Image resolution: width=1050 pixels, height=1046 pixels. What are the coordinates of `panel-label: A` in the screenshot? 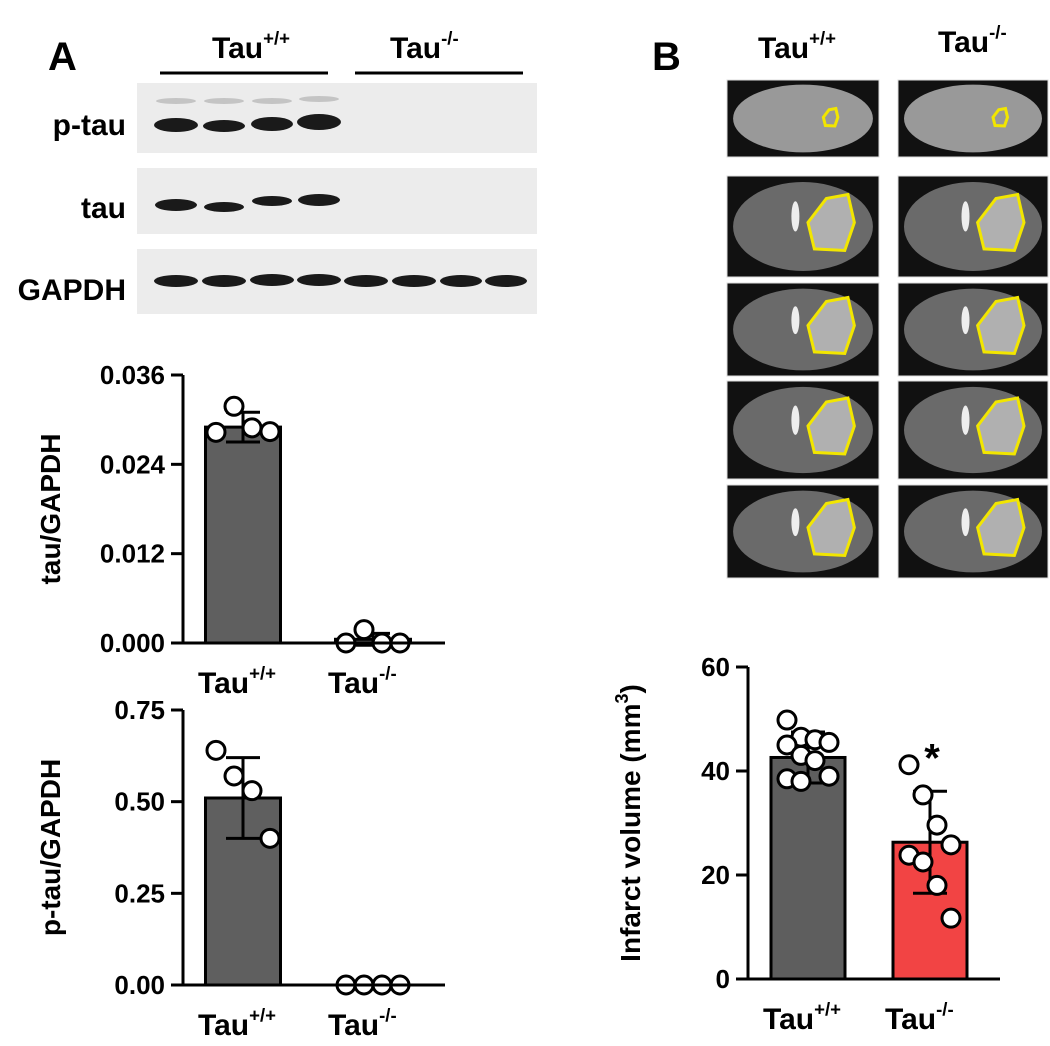 It's located at (62, 57).